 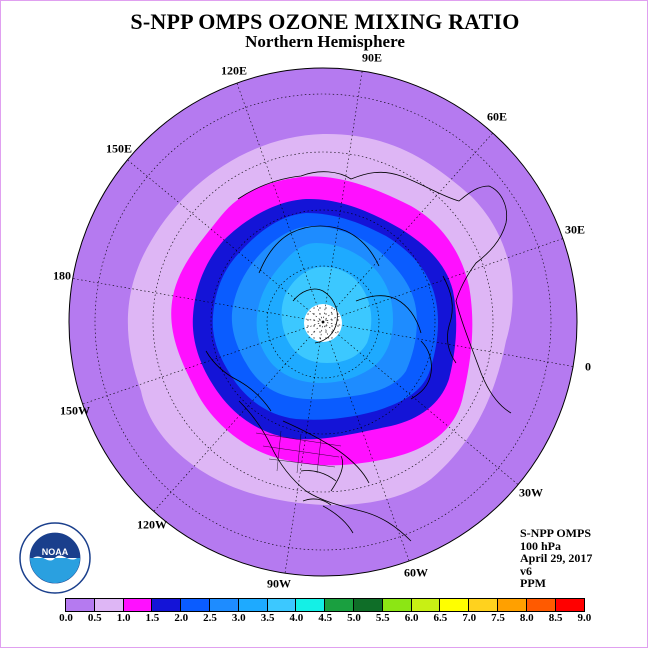 What do you see at coordinates (498, 618) in the screenshot?
I see `colorbar-tick: 7.5` at bounding box center [498, 618].